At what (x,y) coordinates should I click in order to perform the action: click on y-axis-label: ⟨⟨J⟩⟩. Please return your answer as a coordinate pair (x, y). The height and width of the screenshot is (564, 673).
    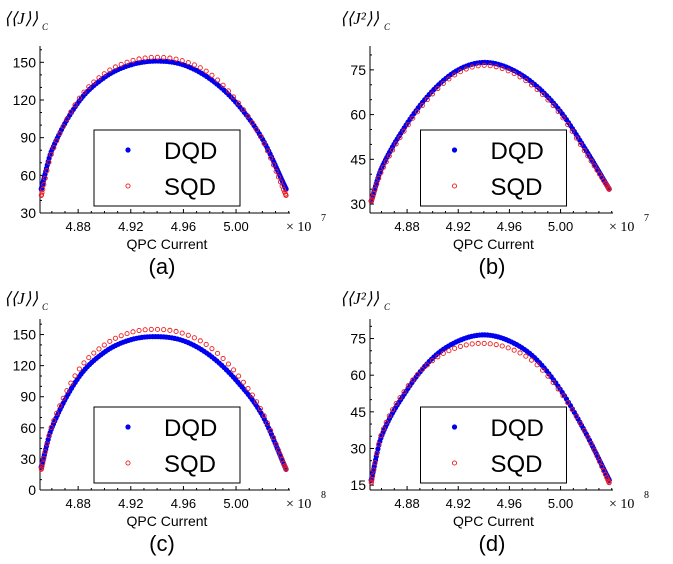
    Looking at the image, I should click on (21, 298).